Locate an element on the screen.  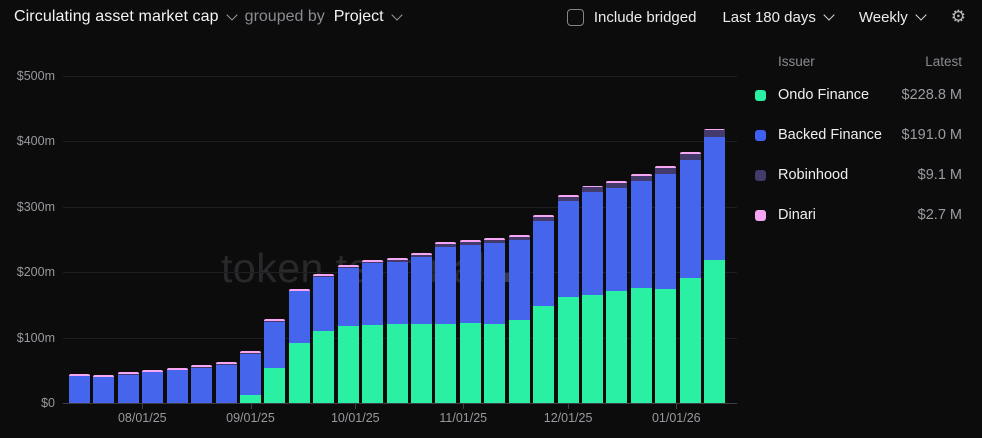
legend-issuer-name: Ondo Finance is located at coordinates (824, 95).